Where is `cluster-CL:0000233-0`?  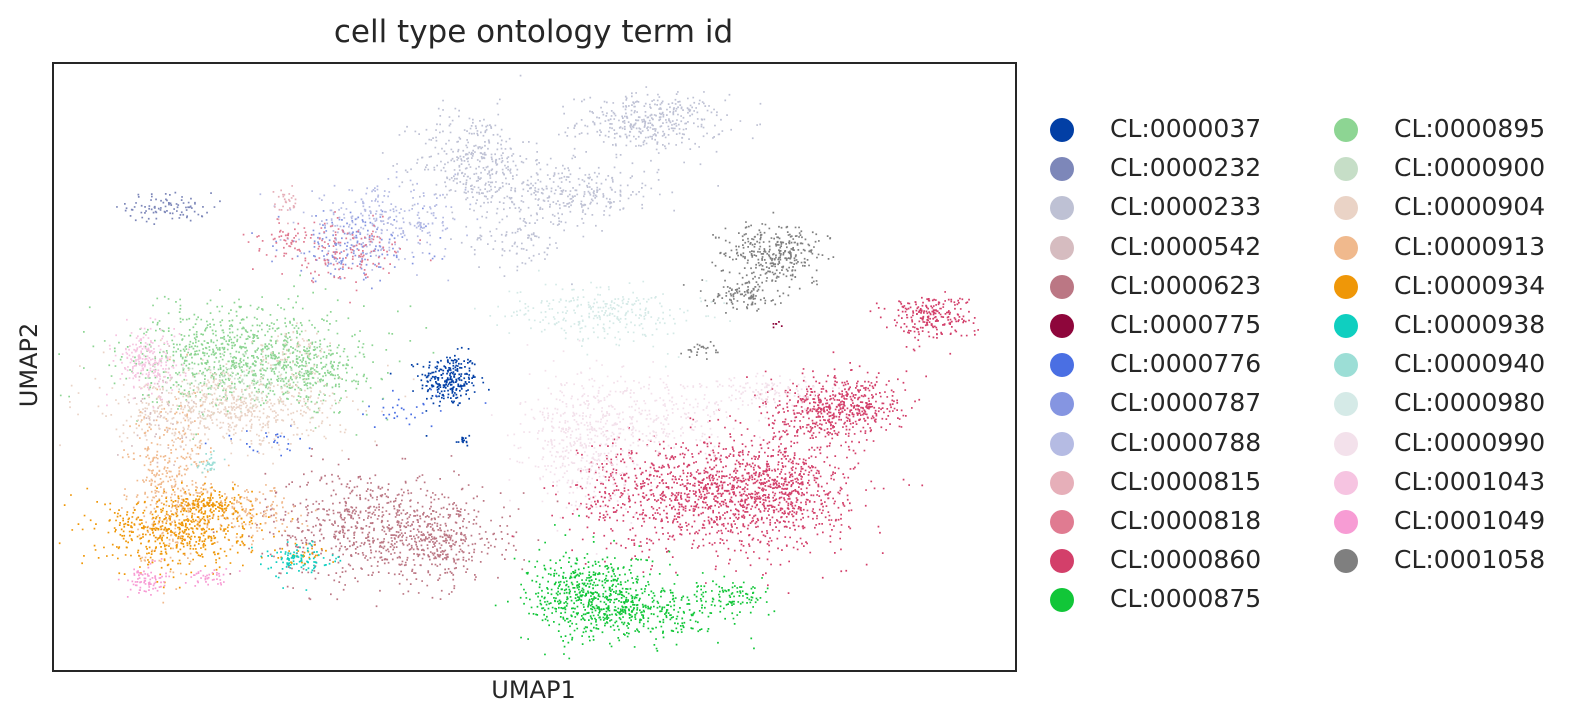 cluster-CL:0000233-0 is located at coordinates (660, 132).